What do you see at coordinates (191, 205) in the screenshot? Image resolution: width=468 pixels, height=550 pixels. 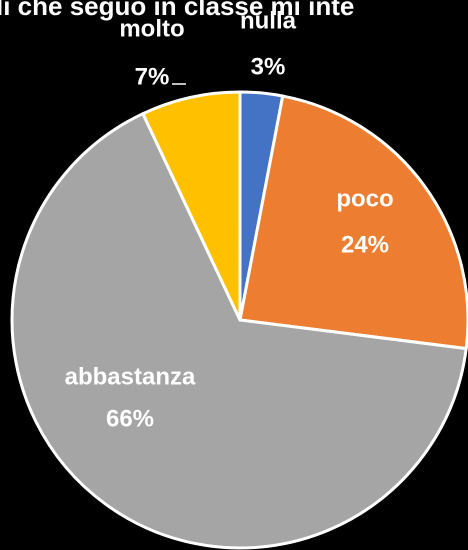 I see `pie-slice` at bounding box center [191, 205].